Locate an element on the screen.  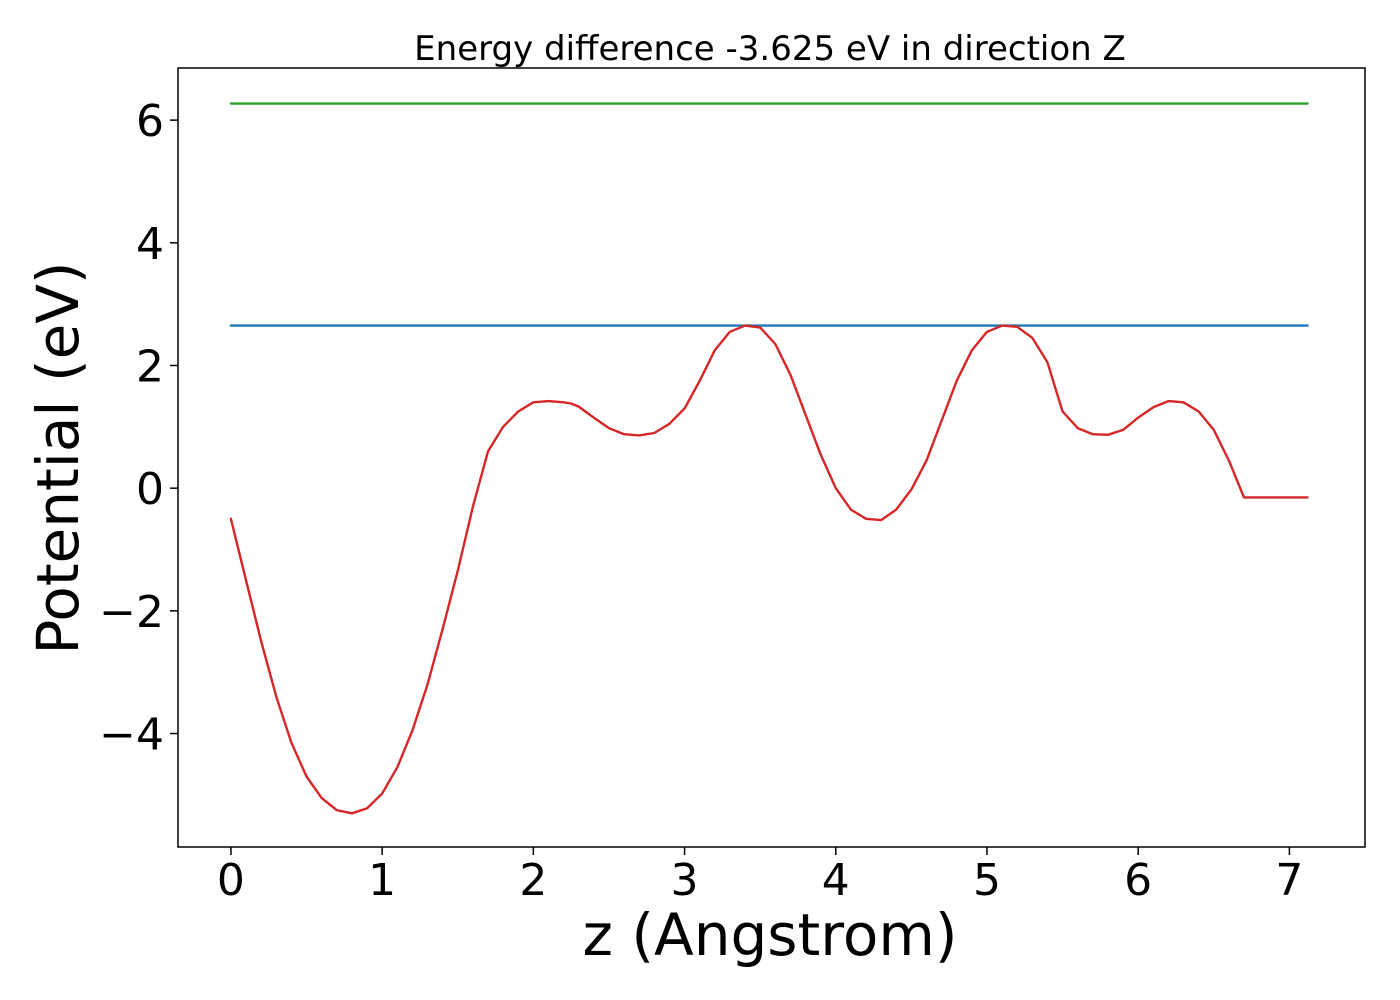
x-tick-label: 2 is located at coordinates (533, 880).